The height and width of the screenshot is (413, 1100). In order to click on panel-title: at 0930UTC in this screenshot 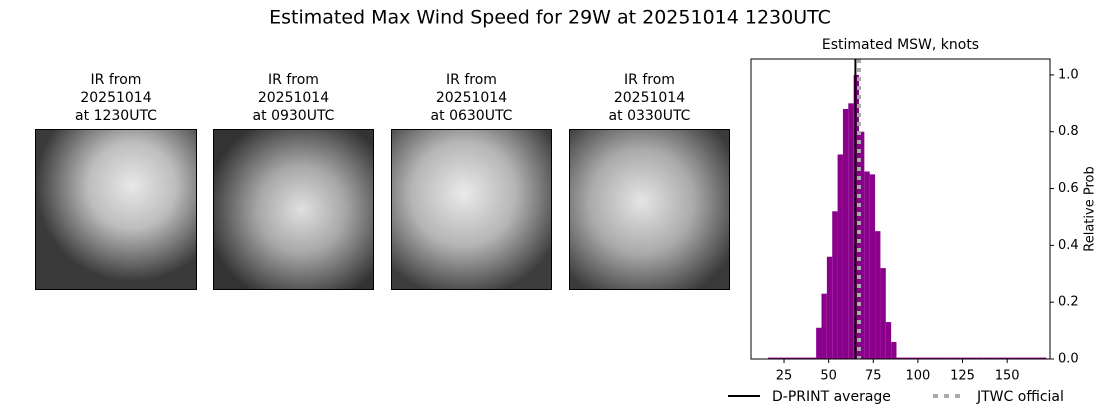, I will do `click(294, 116)`.